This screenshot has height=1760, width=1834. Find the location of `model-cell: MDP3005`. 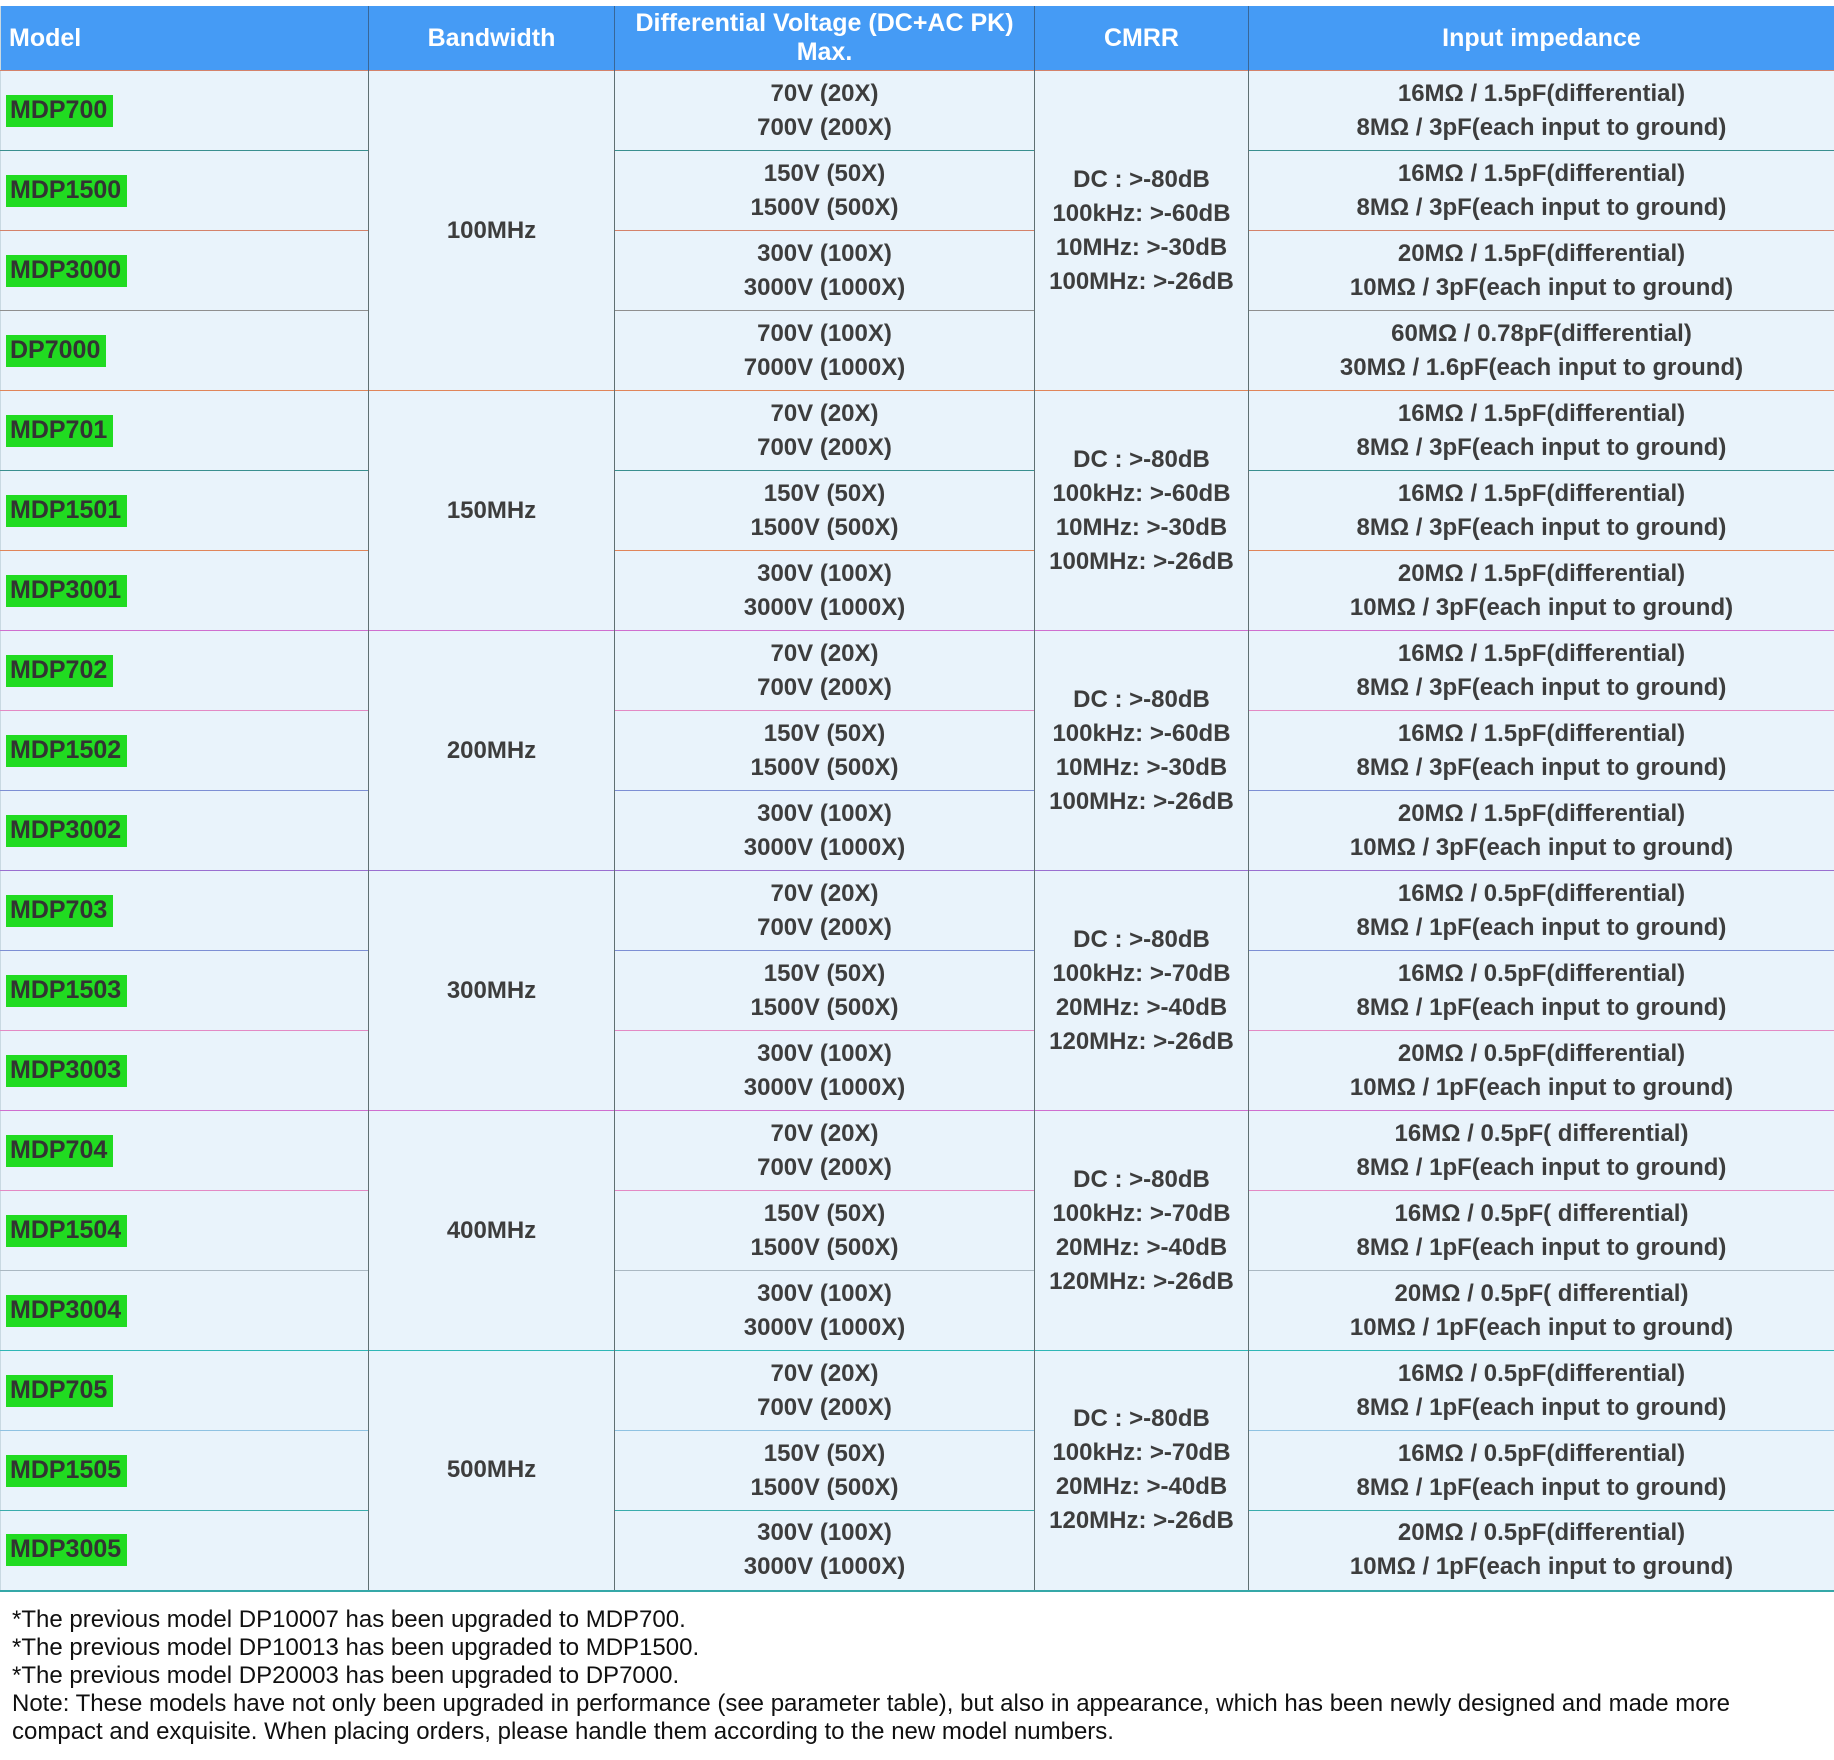

model-cell: MDP3005 is located at coordinates (184, 1550).